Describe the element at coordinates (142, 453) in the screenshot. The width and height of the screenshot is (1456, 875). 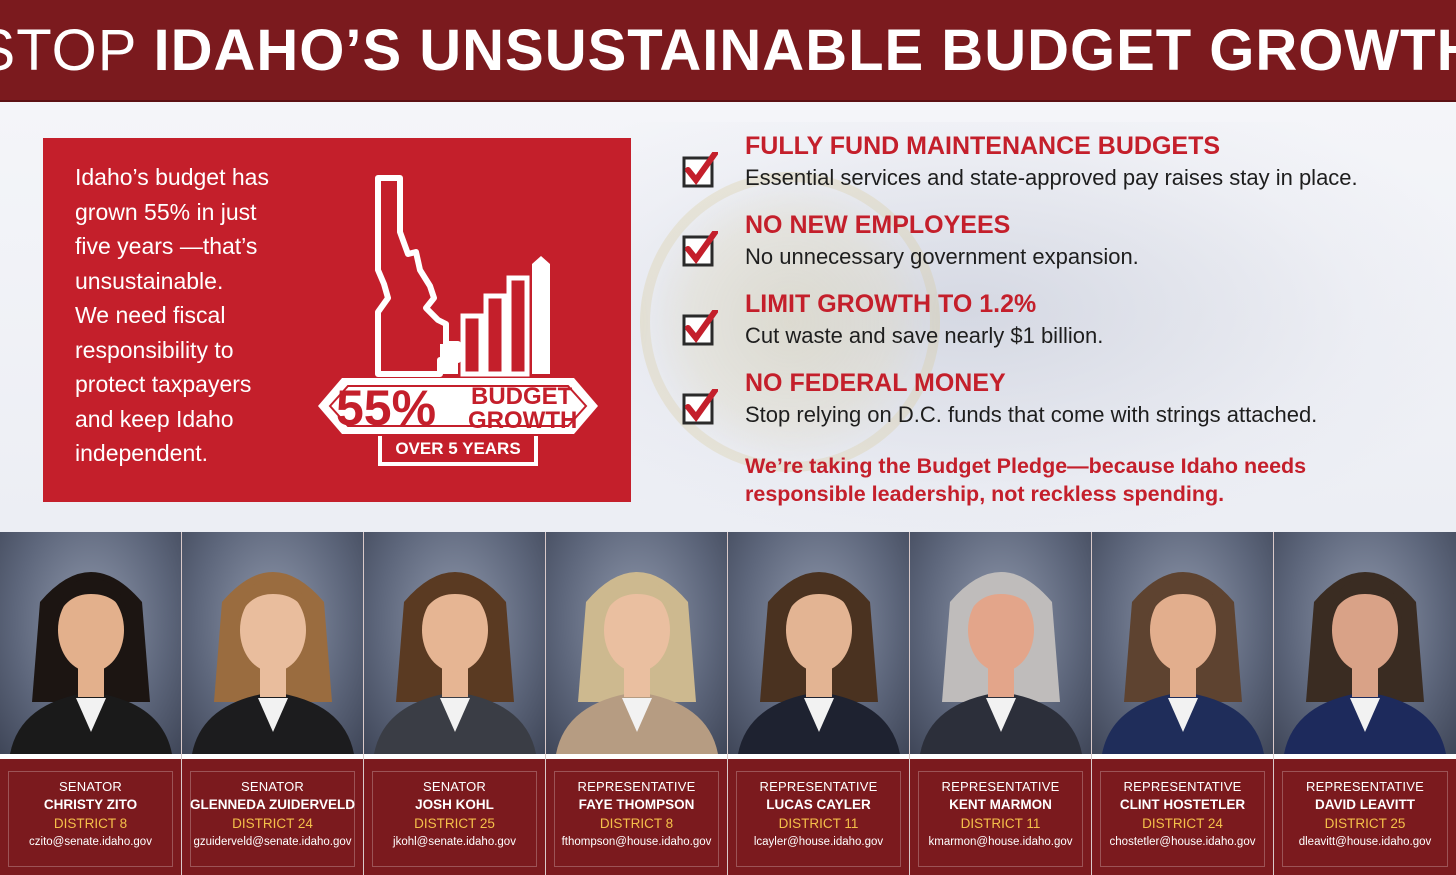
I see `intro-line: independent.` at that location.